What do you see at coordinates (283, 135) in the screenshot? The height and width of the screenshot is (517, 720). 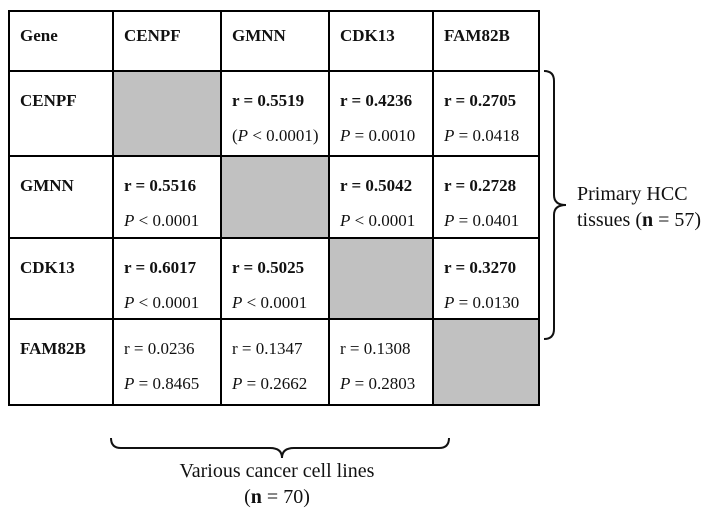 I see `p-suffix: < 0.0001)` at bounding box center [283, 135].